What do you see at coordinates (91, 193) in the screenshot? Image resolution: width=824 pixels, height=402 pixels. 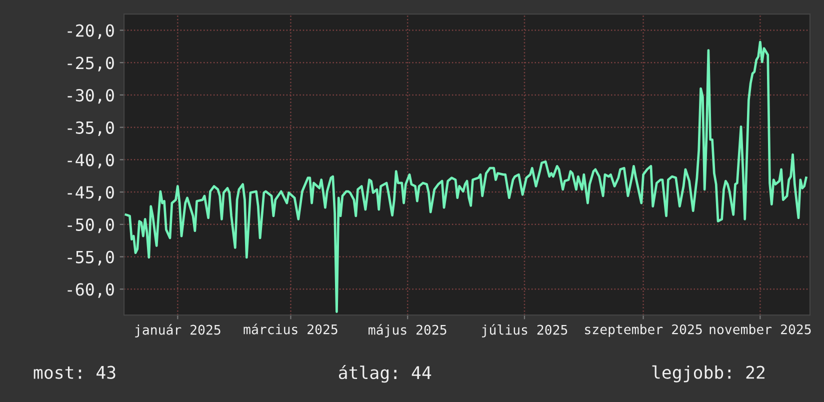 I see `y-tick-label: -45,0` at bounding box center [91, 193].